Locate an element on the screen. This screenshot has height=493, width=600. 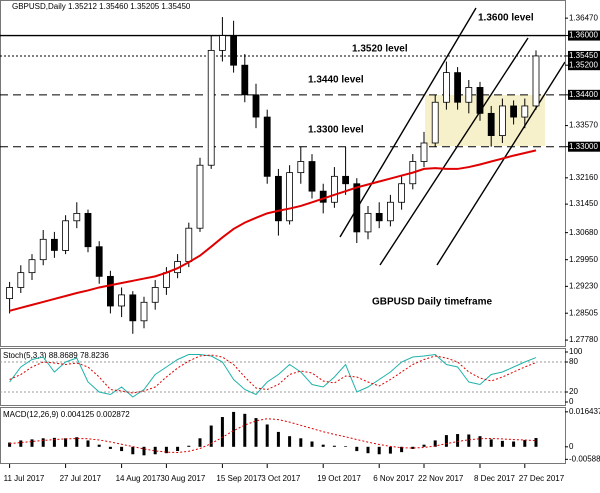
x-tick-label: 30 Aug 2017 is located at coordinates (182, 478).